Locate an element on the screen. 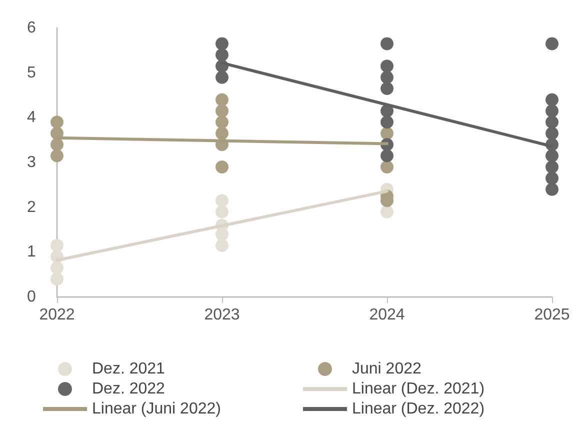  legend-label: Dez. 2021 is located at coordinates (129, 369).